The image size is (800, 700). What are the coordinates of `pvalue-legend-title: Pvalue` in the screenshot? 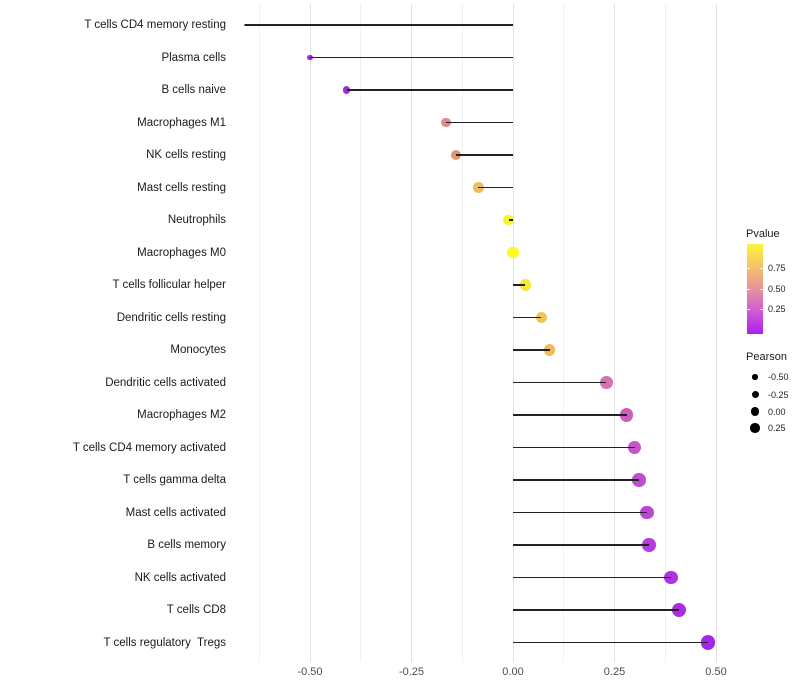 It's located at (763, 234).